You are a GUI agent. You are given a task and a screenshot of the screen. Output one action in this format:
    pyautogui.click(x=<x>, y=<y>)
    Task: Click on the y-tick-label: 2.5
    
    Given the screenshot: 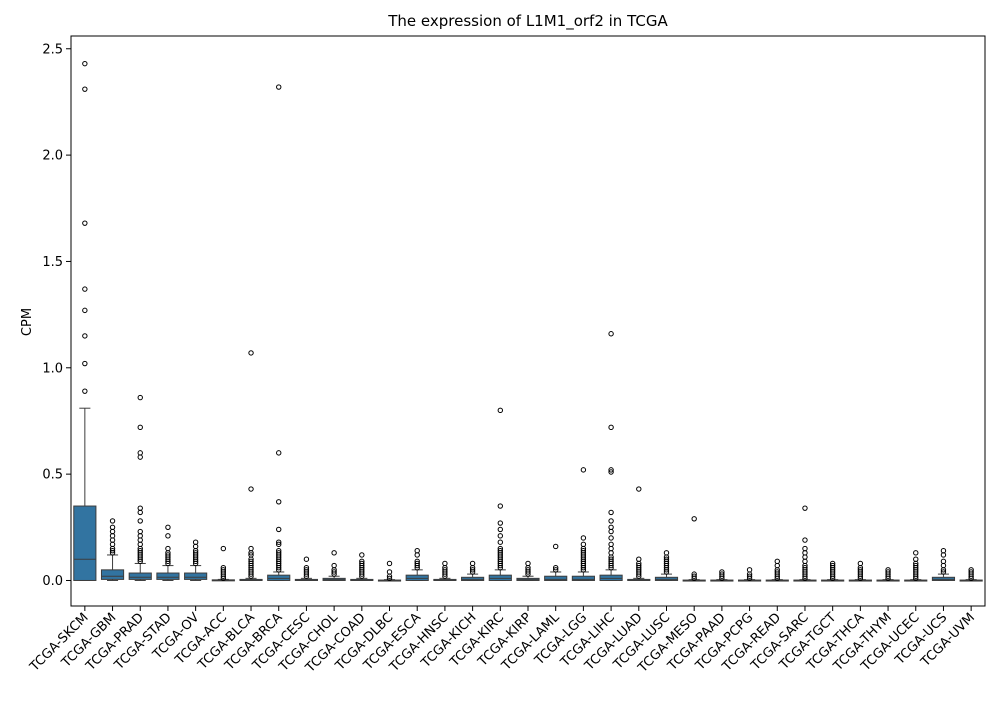 What is the action you would take?
    pyautogui.click(x=52, y=49)
    